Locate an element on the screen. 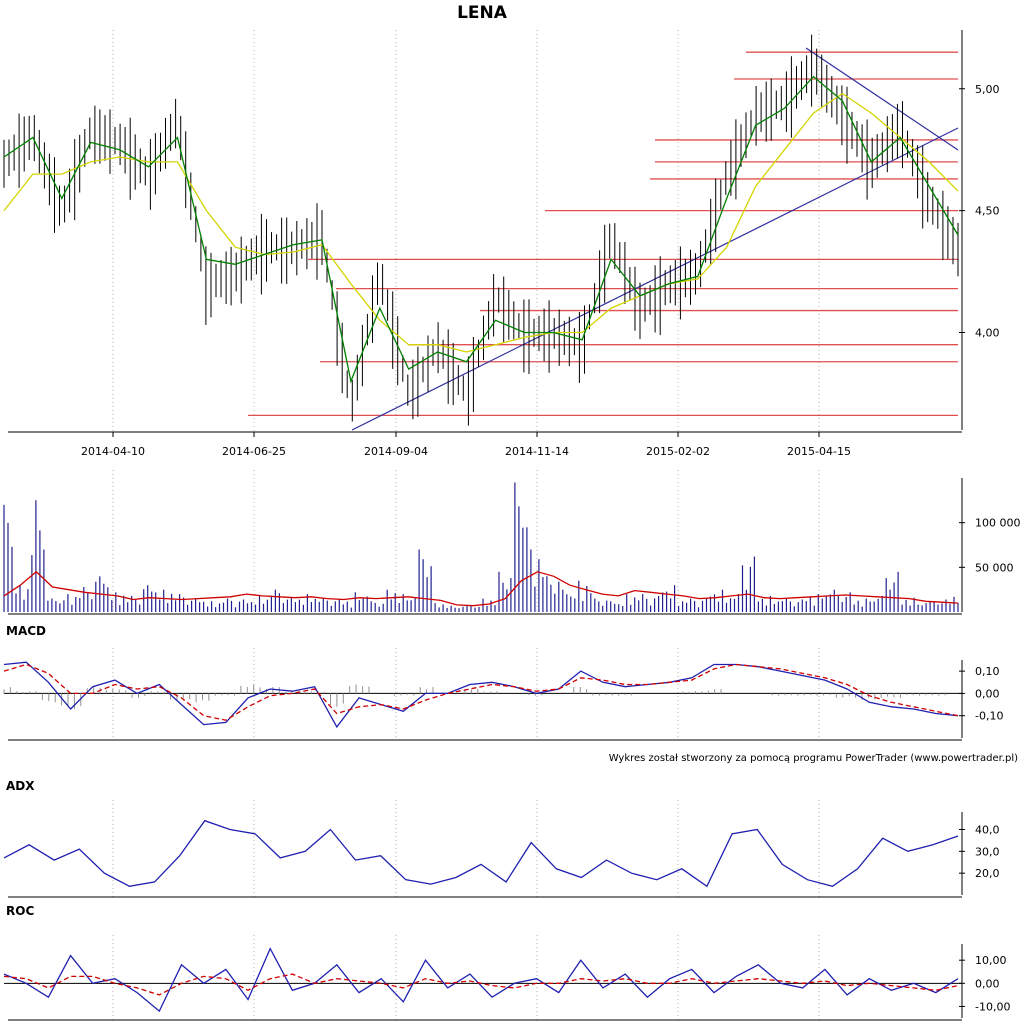  adx-axis: 40,0 30,0 20,0 is located at coordinates (504, 855).